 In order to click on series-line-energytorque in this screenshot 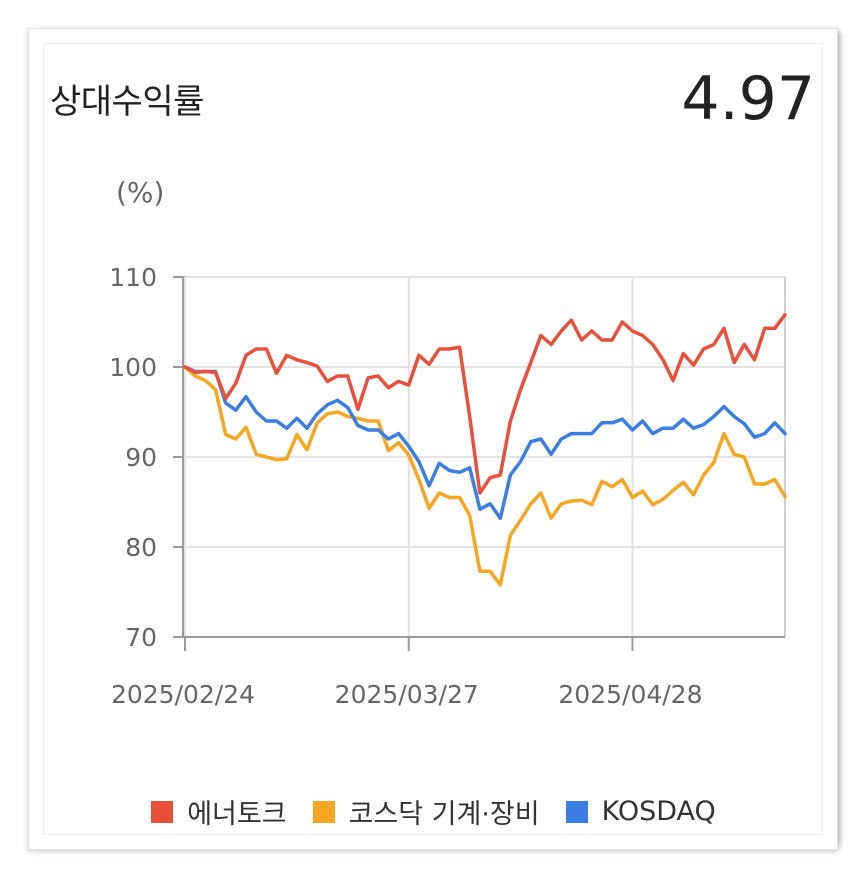, I will do `click(485, 404)`.